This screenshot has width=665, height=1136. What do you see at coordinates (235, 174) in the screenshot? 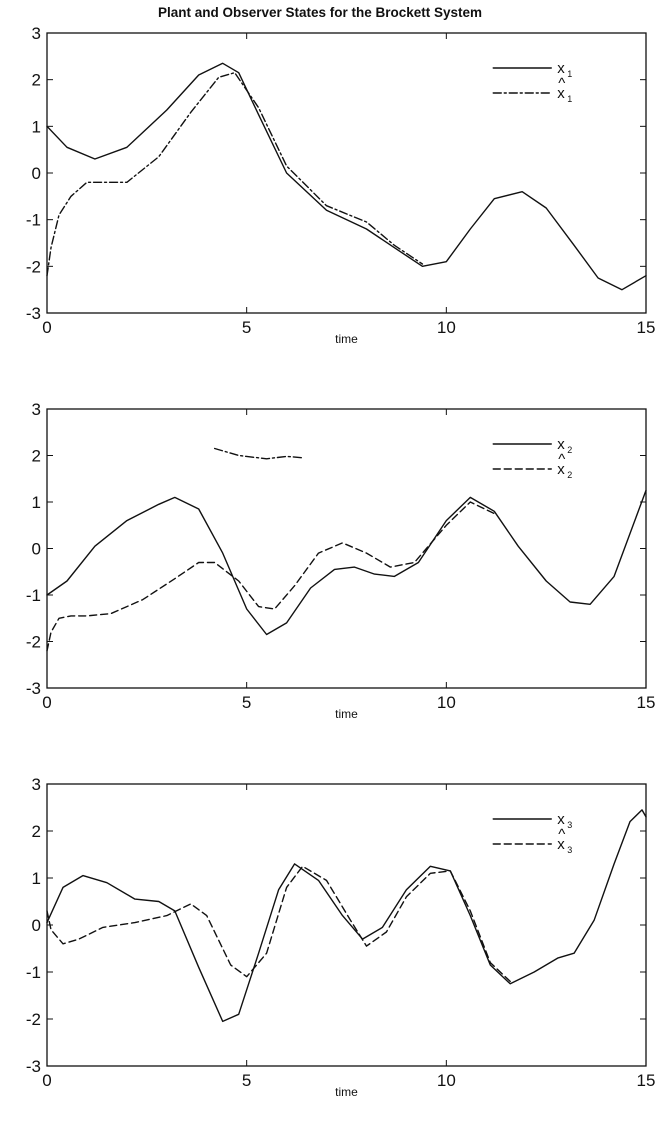
I see `series-line-x1-hat` at bounding box center [235, 174].